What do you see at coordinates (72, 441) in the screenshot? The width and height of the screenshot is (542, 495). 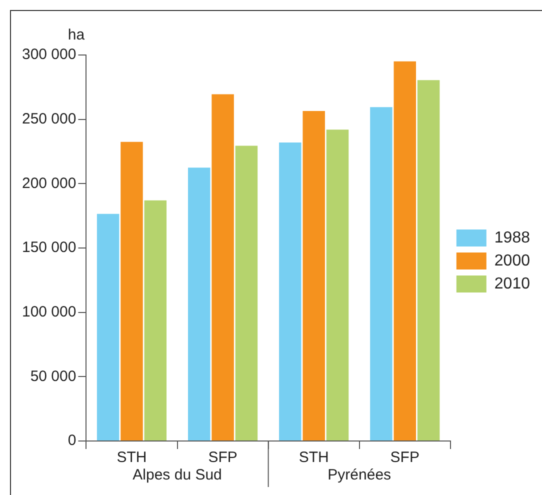 I see `y-tick-label: 0` at bounding box center [72, 441].